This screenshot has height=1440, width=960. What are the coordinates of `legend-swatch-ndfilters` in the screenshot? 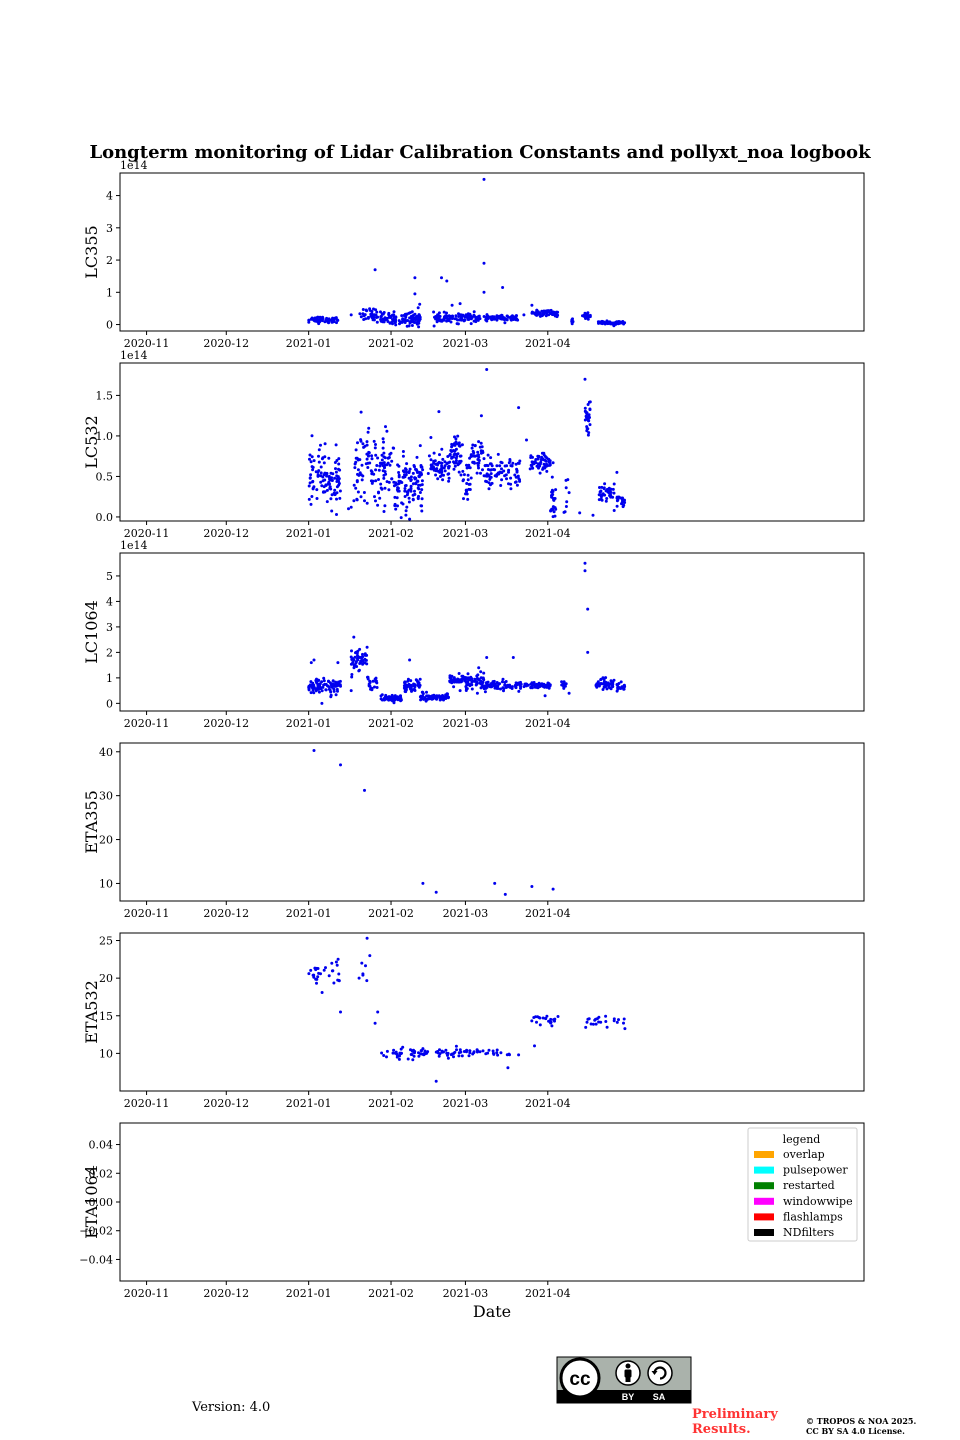 It's located at (764, 1232).